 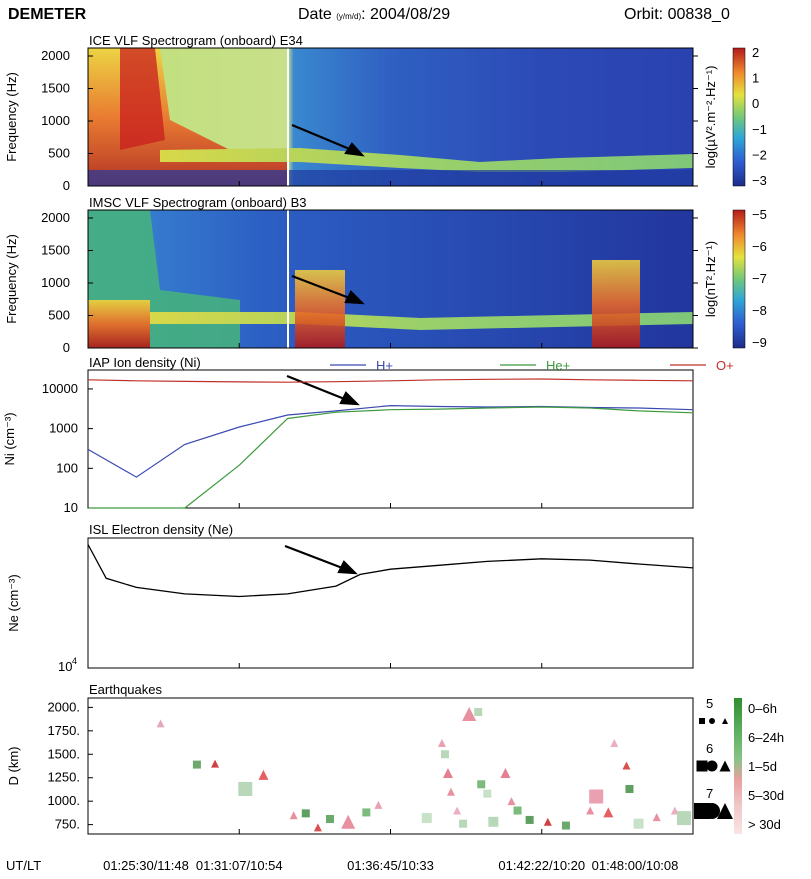 I want to click on colorbar-tick-label: −9, so click(x=759, y=342).